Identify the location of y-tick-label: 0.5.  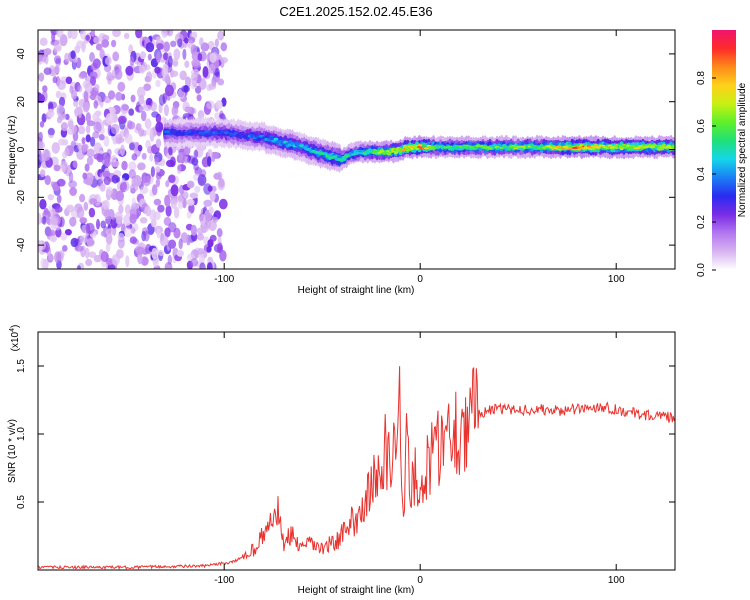
(21, 502).